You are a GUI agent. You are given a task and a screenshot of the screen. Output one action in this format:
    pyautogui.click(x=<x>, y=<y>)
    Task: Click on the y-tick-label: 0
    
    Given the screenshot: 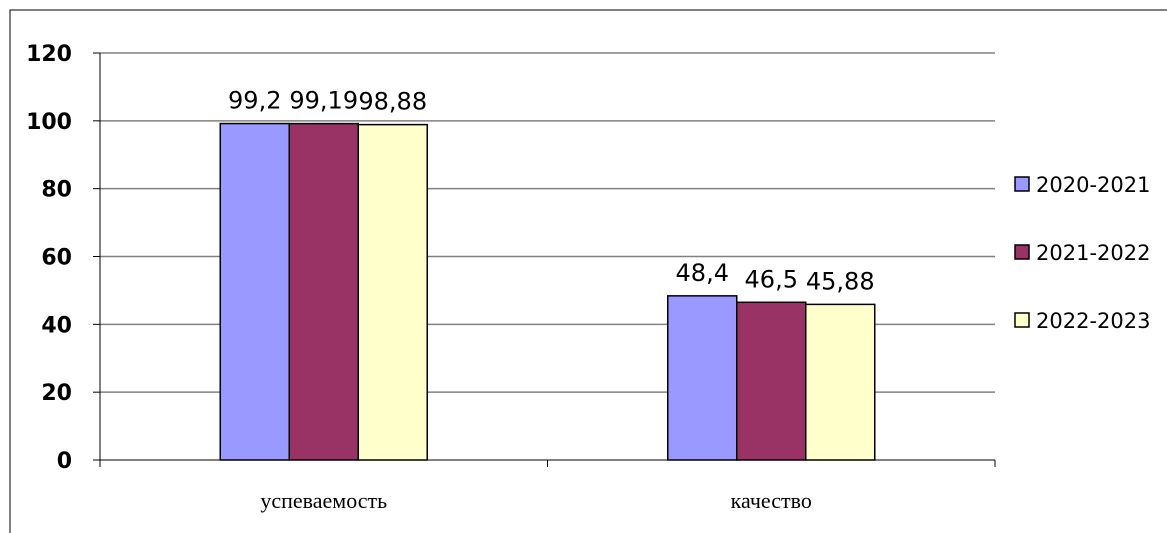 What is the action you would take?
    pyautogui.click(x=64, y=461)
    